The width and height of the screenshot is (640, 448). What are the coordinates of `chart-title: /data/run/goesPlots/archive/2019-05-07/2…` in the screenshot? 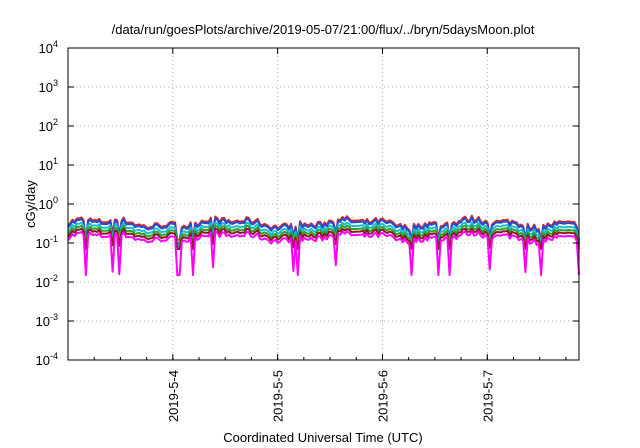 It's located at (323, 29).